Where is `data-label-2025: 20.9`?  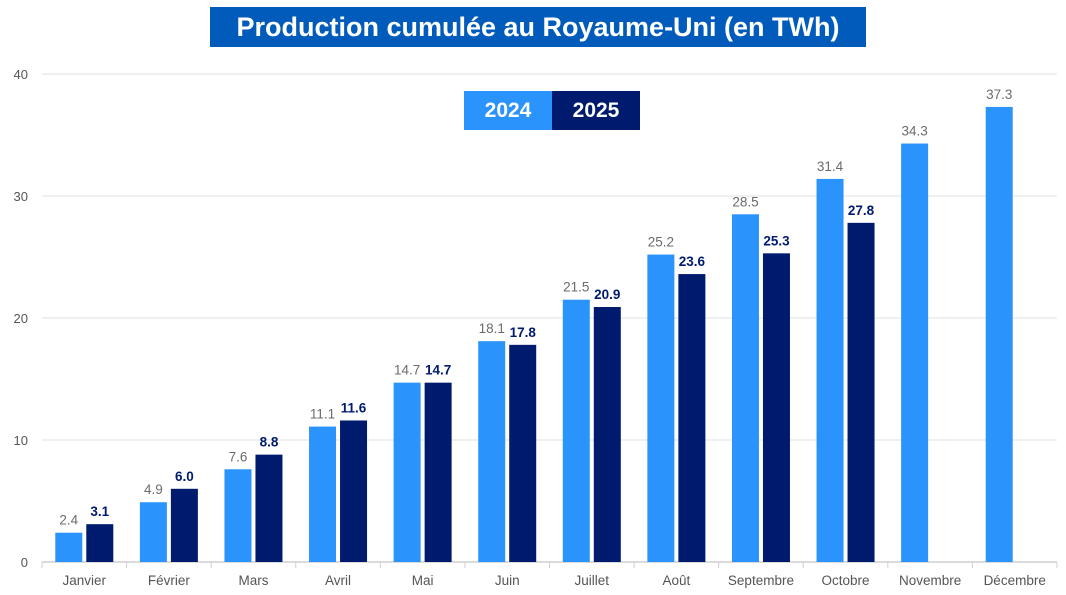 data-label-2025: 20.9 is located at coordinates (607, 294).